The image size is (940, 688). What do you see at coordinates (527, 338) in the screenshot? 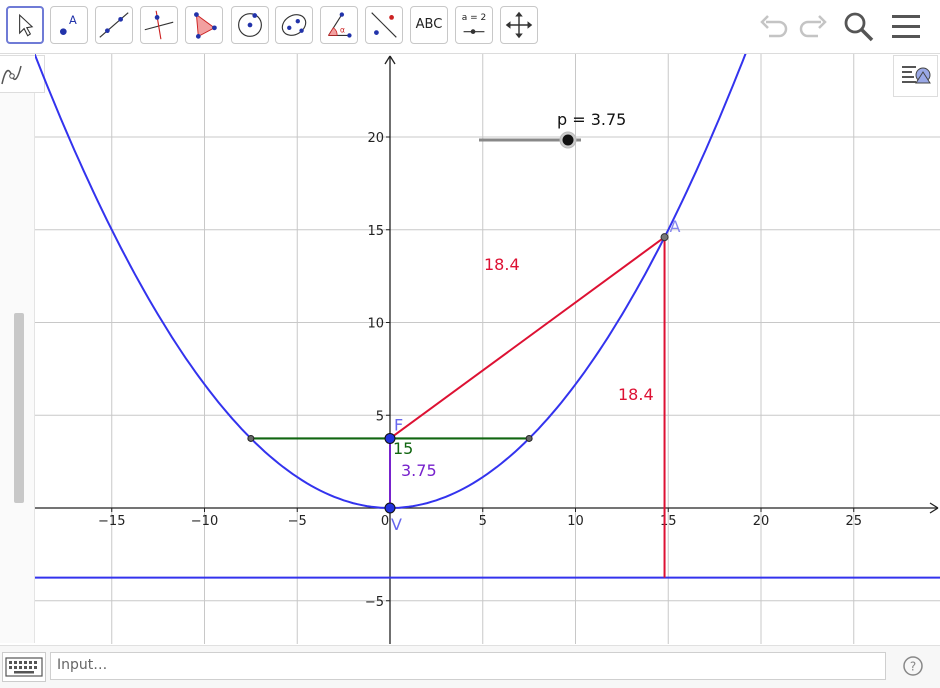
I see `focus-to-a-segment` at bounding box center [527, 338].